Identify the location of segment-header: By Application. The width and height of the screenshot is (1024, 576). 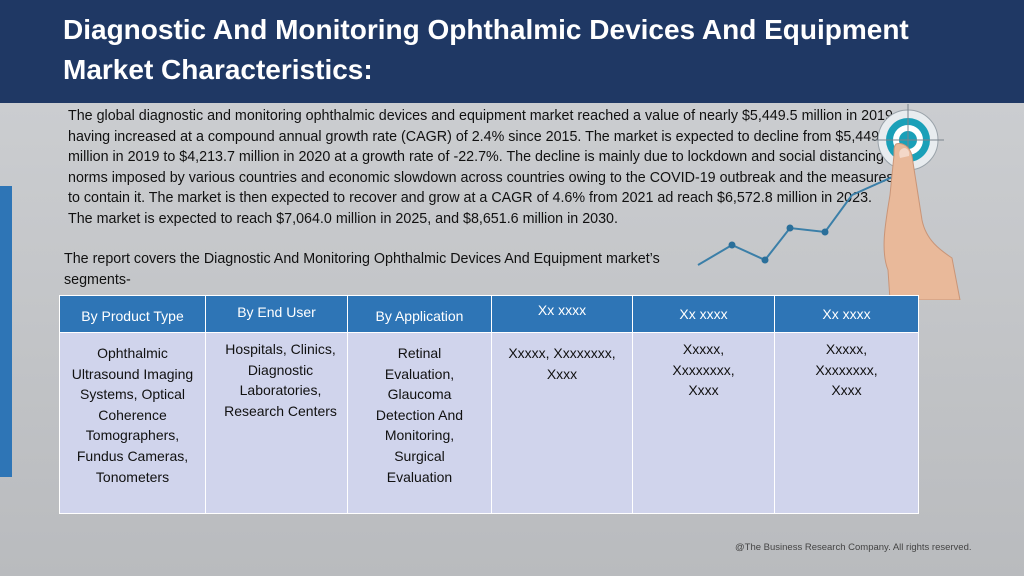
(419, 314).